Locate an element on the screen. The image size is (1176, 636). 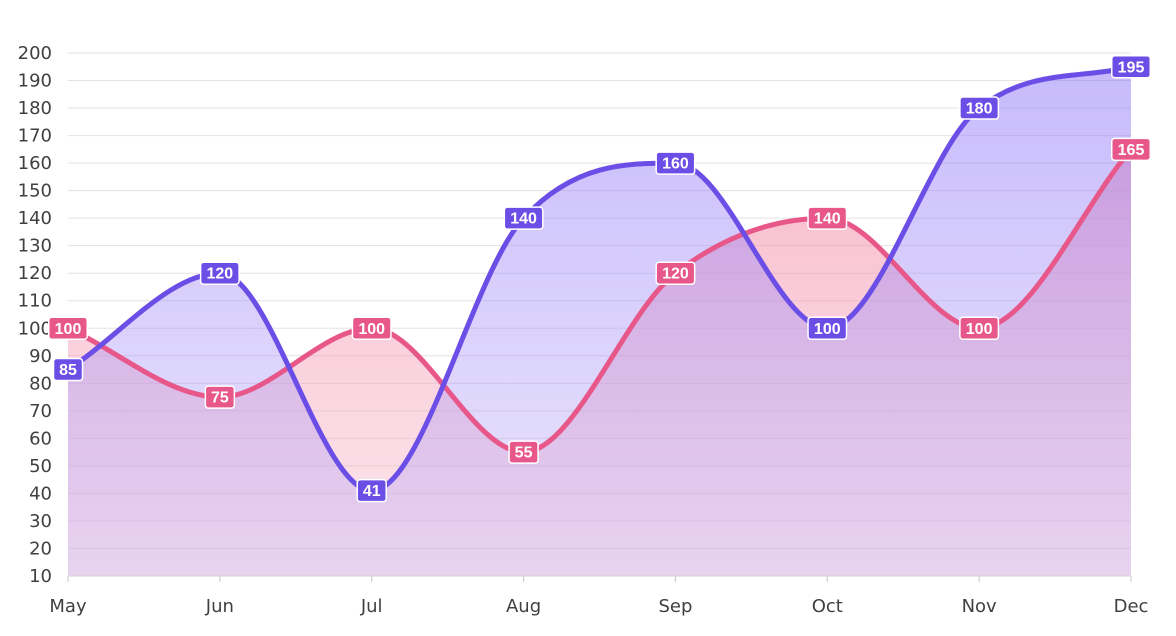
data-label: 75 is located at coordinates (220, 398).